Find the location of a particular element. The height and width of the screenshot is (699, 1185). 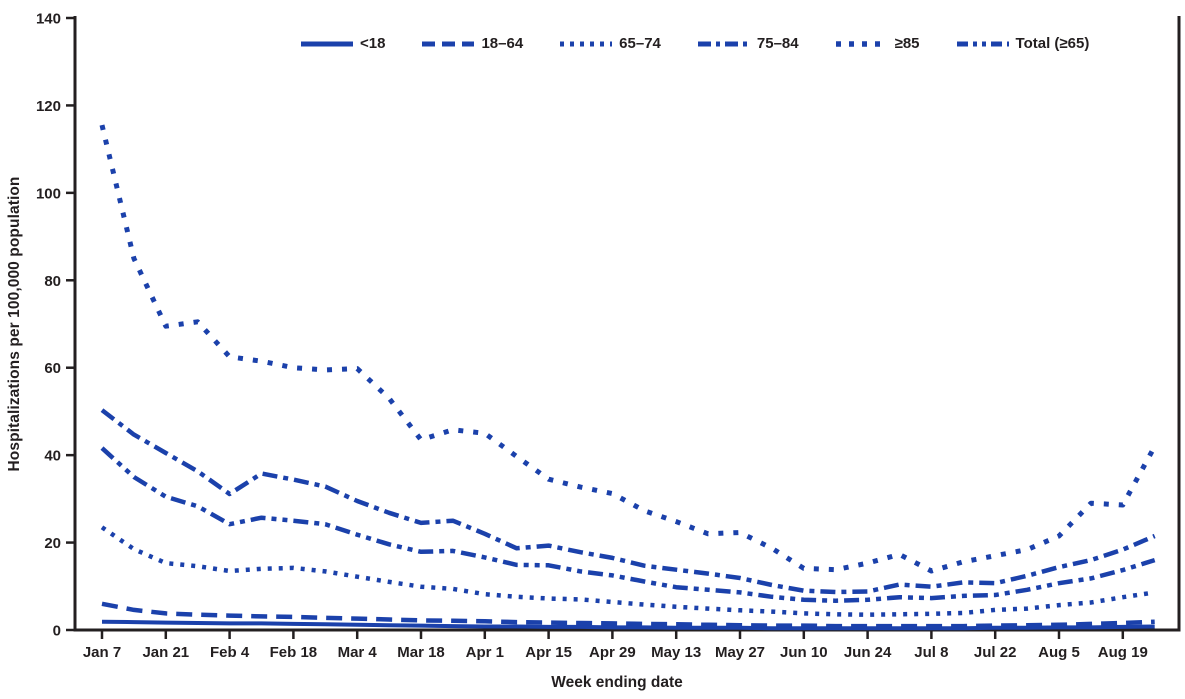

x-tick-label: May 27 is located at coordinates (740, 652).